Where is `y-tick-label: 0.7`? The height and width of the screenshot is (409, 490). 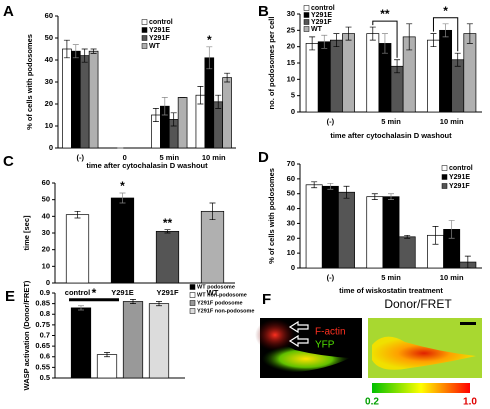
y-tick-label: 0.7 is located at coordinates (45, 334).